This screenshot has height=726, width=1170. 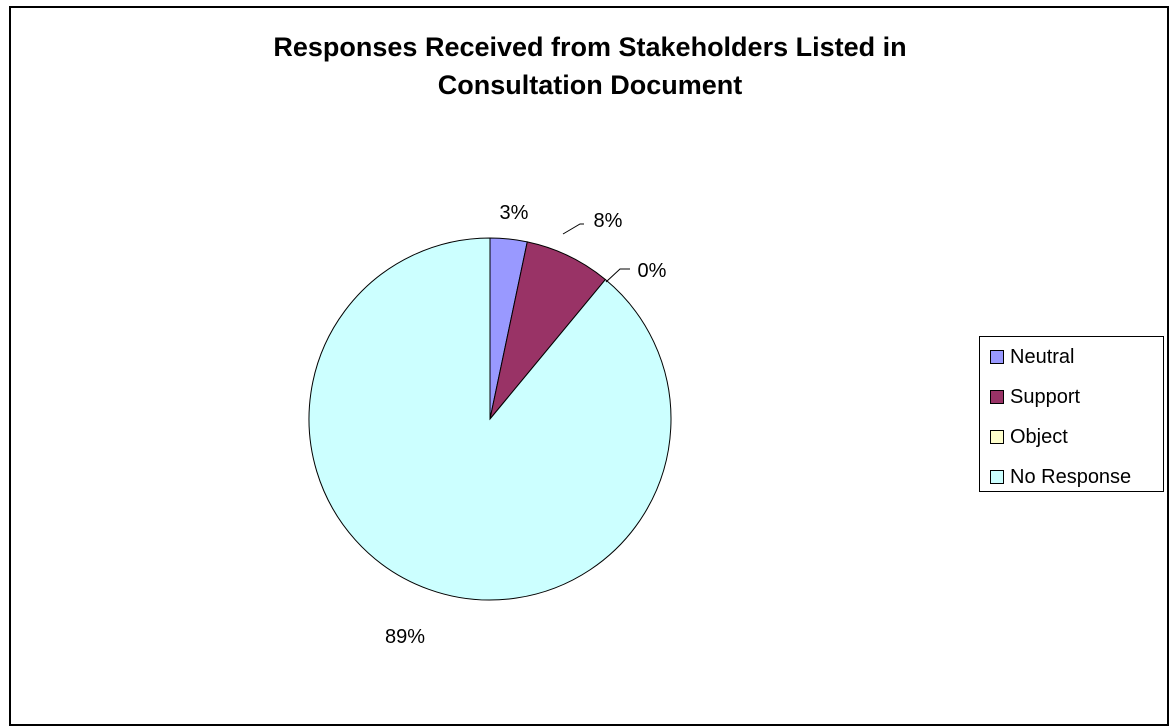 I want to click on chart-title-line-2: Consultation Document, so click(x=590, y=85).